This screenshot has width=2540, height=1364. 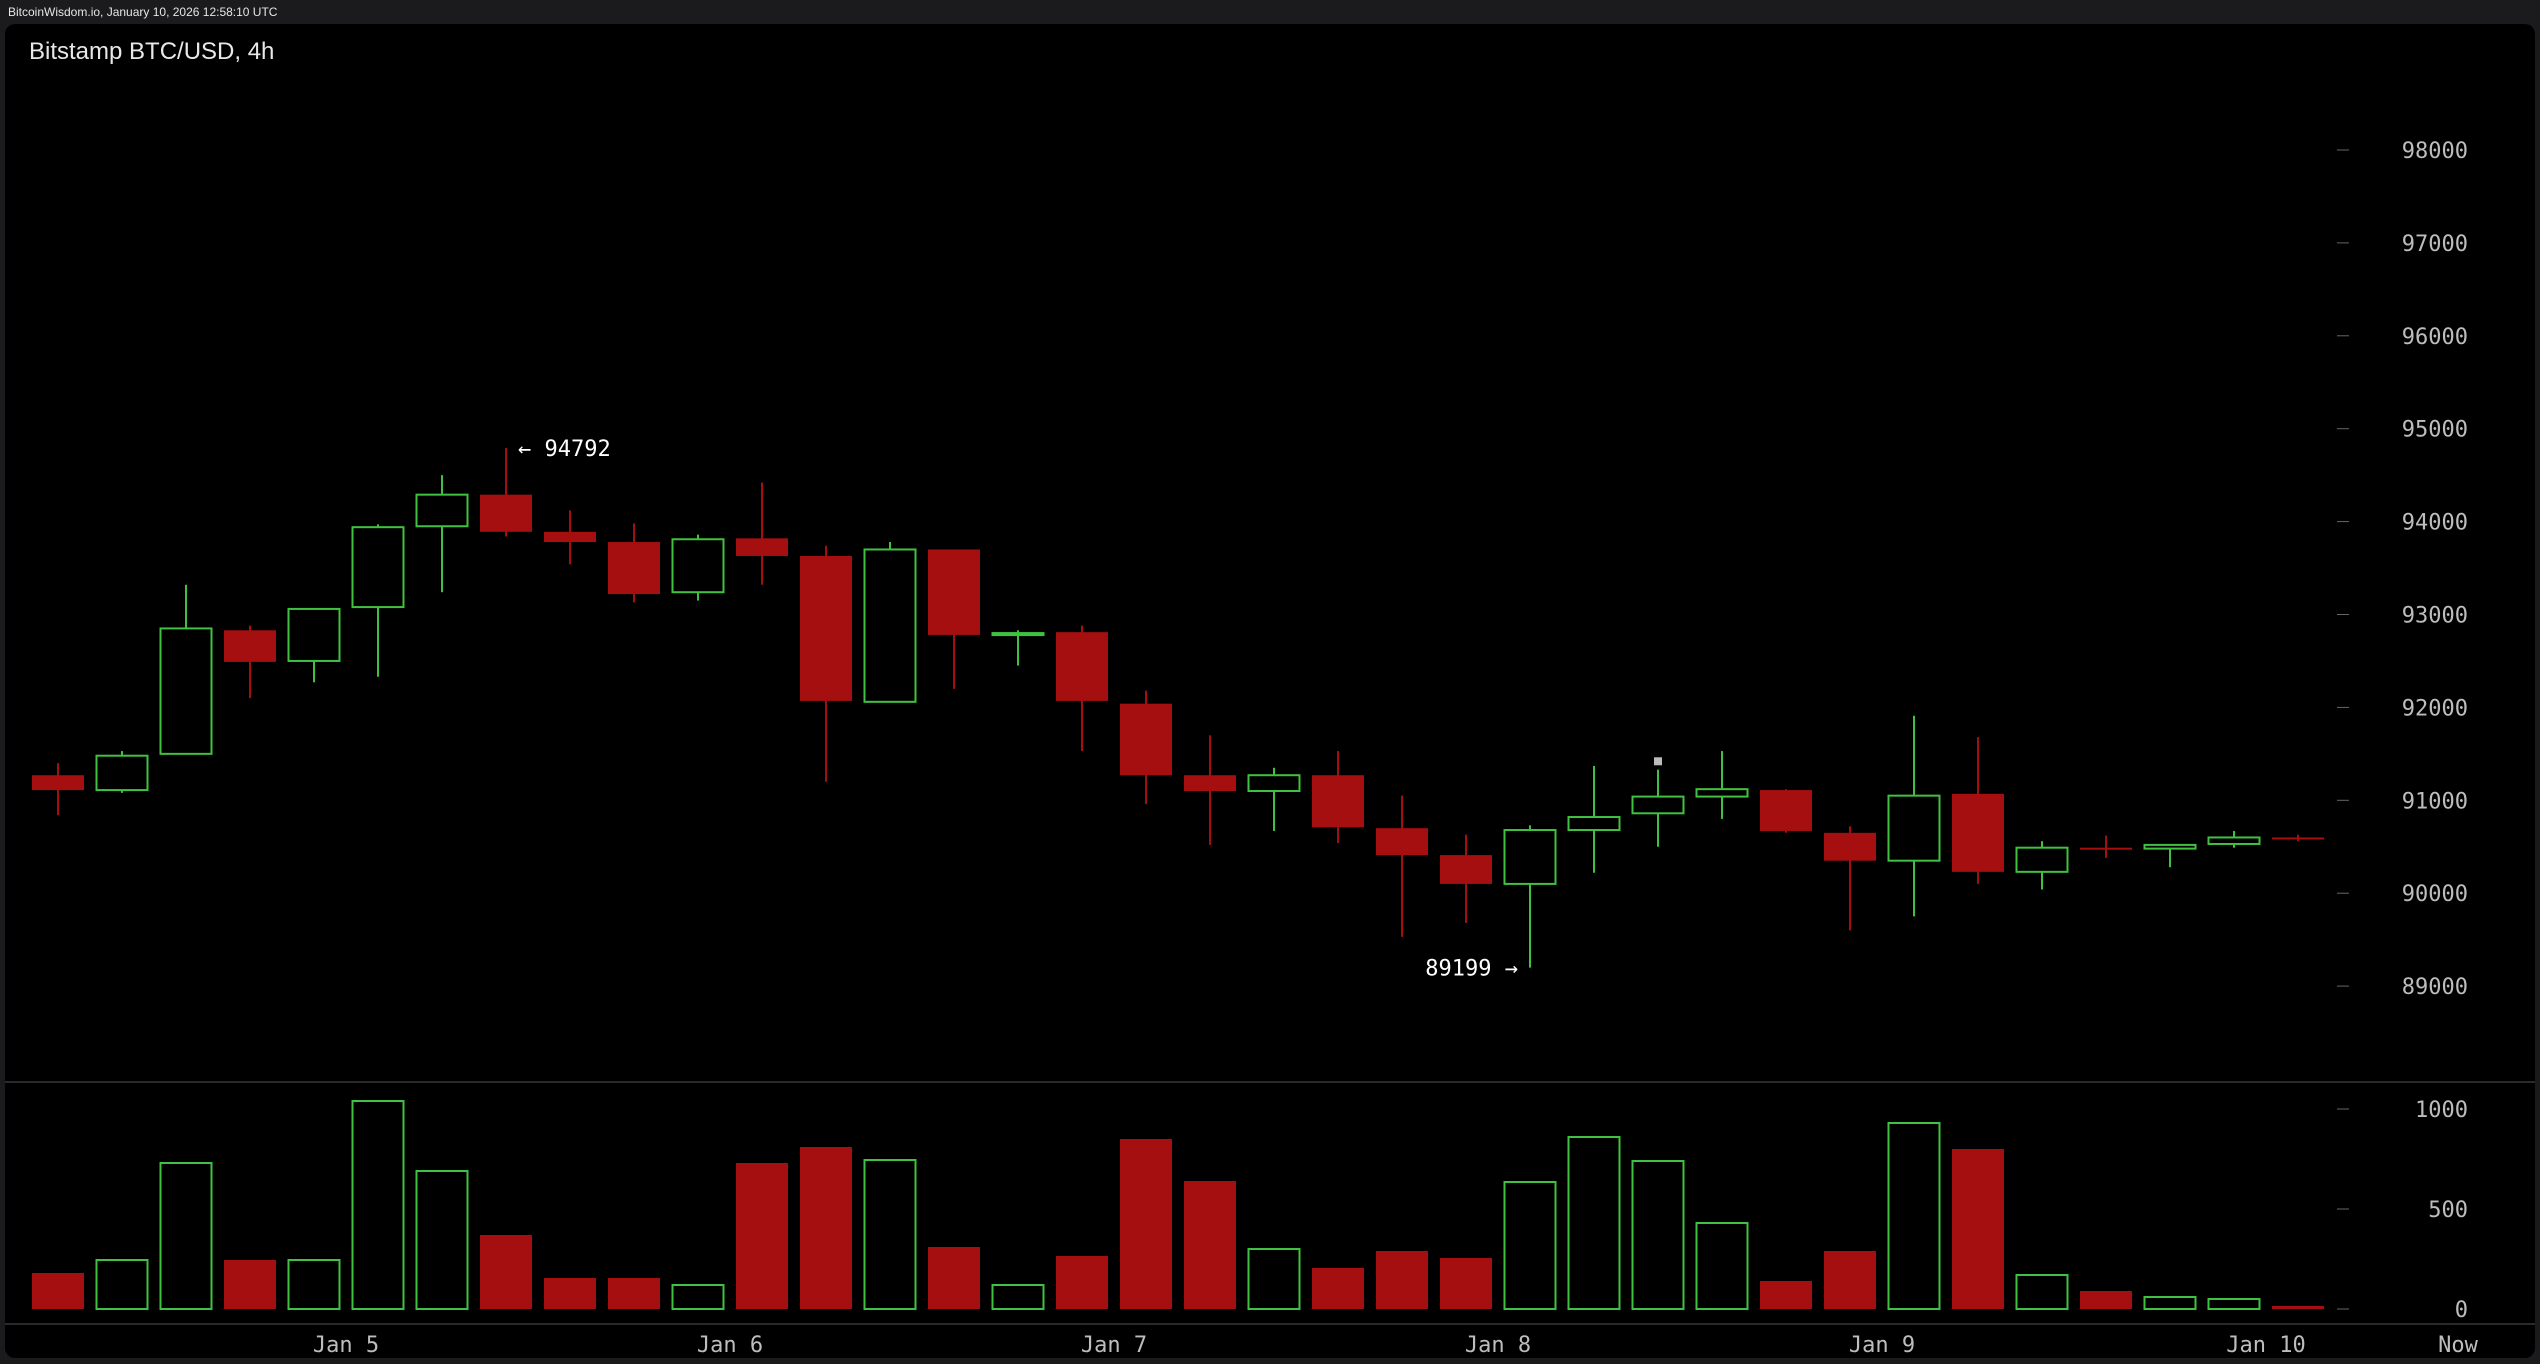 What do you see at coordinates (730, 1345) in the screenshot?
I see `time-tick-label: Jan 6` at bounding box center [730, 1345].